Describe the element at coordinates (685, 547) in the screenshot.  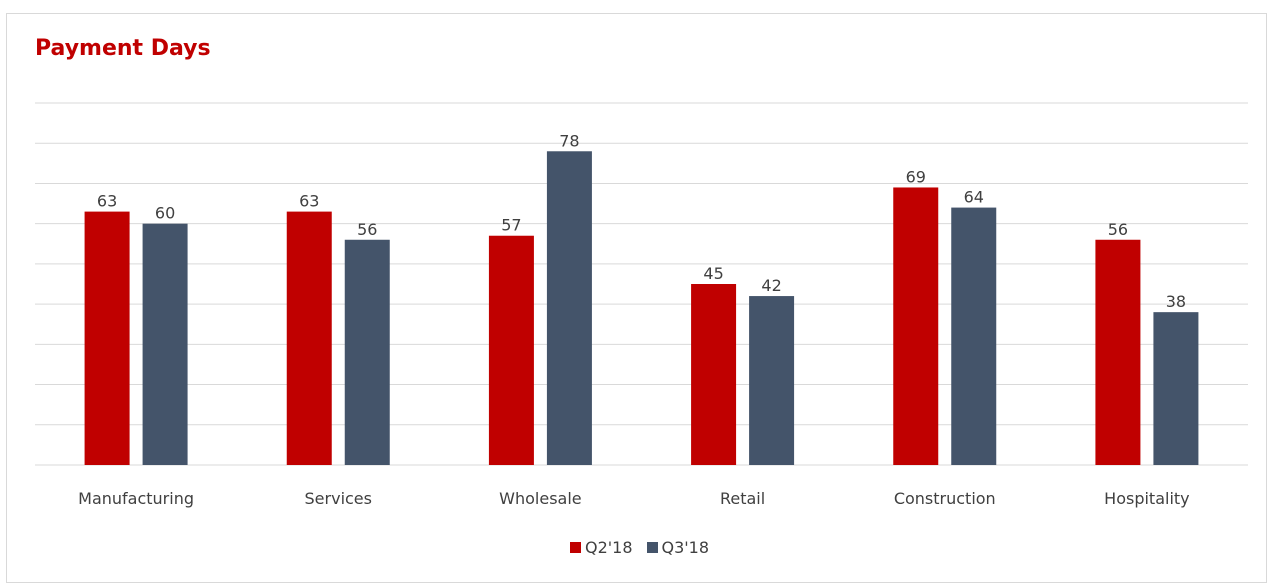
I see `legend-label-series-2: Q3'18` at that location.